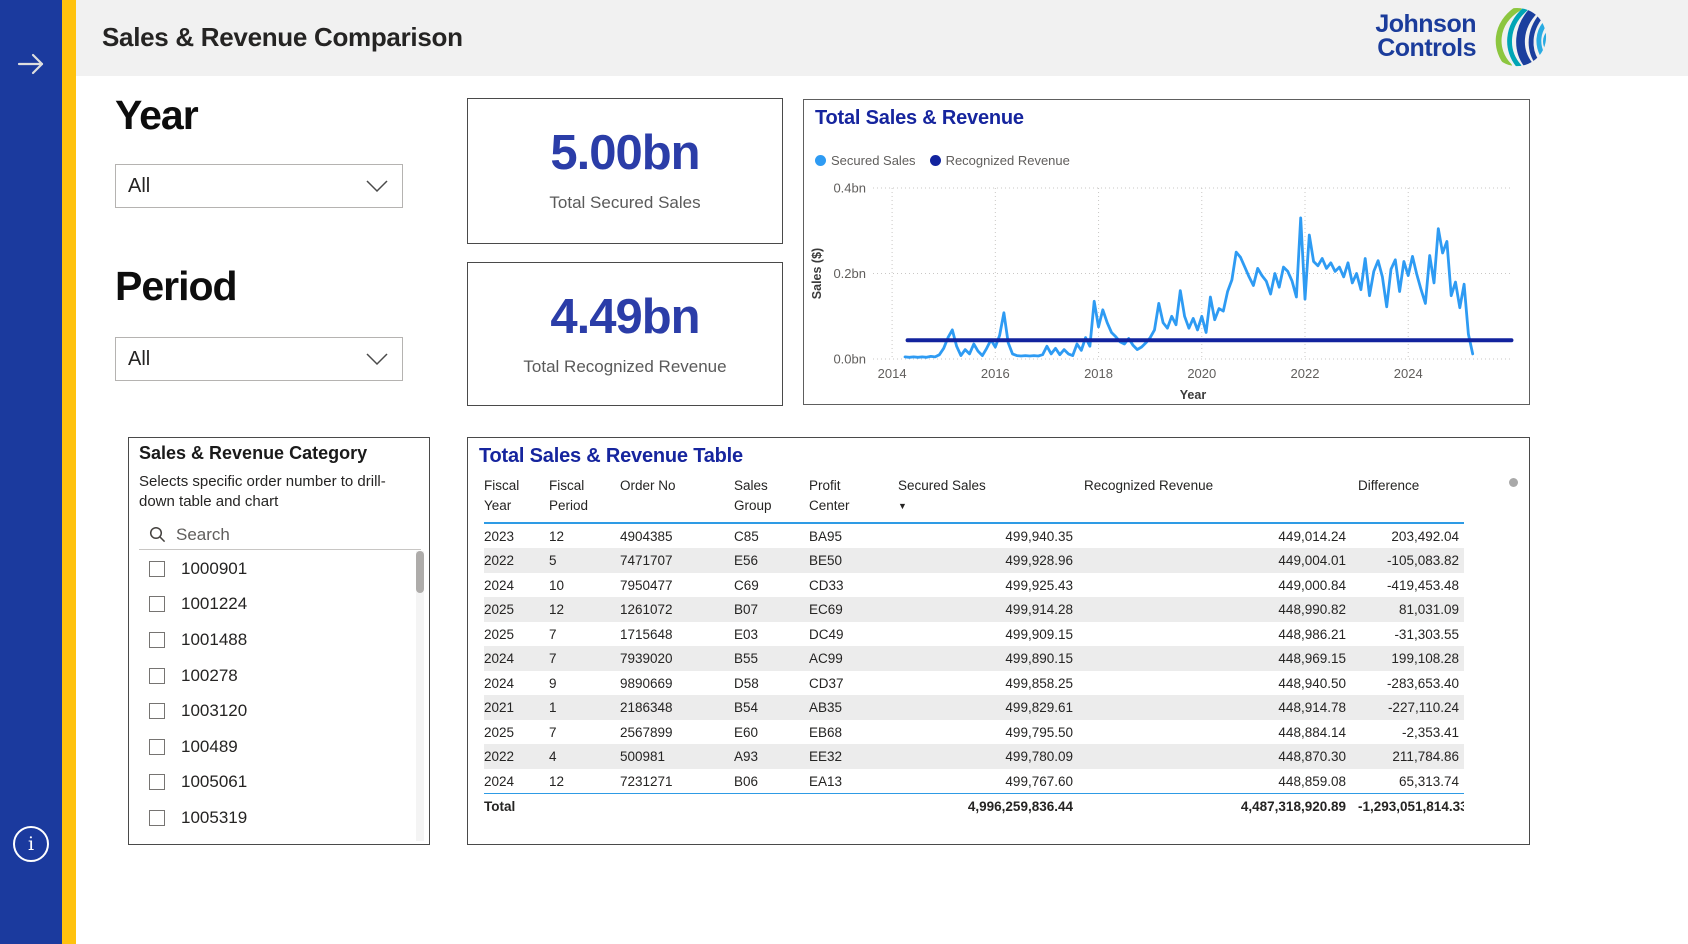  Describe the element at coordinates (771, 609) in the screenshot. I see `table-cell: B07` at that location.